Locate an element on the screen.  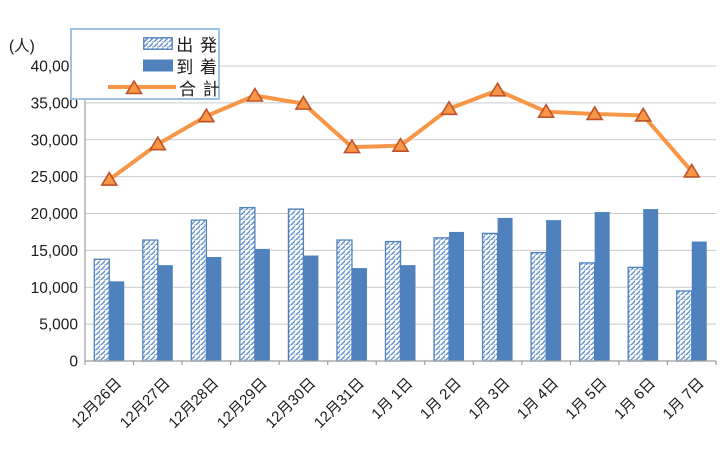
y-axis-unit-label: (人) is located at coordinates (22, 46).